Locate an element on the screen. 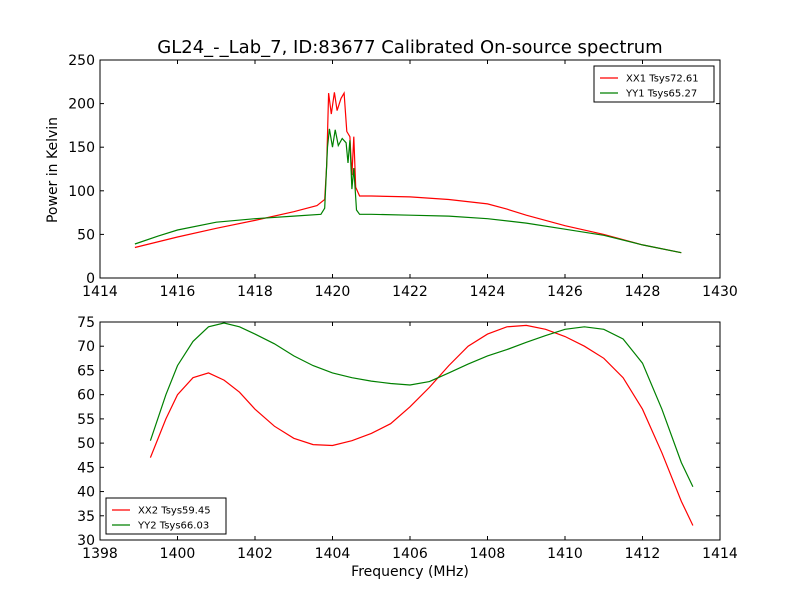 Image resolution: width=800 pixels, height=600 pixels. x-tick-label: 1430 is located at coordinates (720, 292).